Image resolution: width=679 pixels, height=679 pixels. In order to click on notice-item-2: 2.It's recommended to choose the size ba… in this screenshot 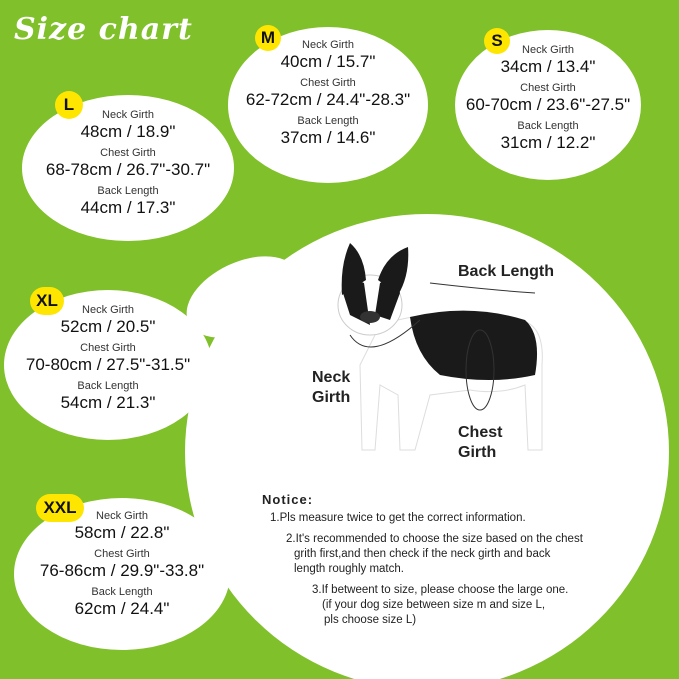, I will do `click(434, 554)`.